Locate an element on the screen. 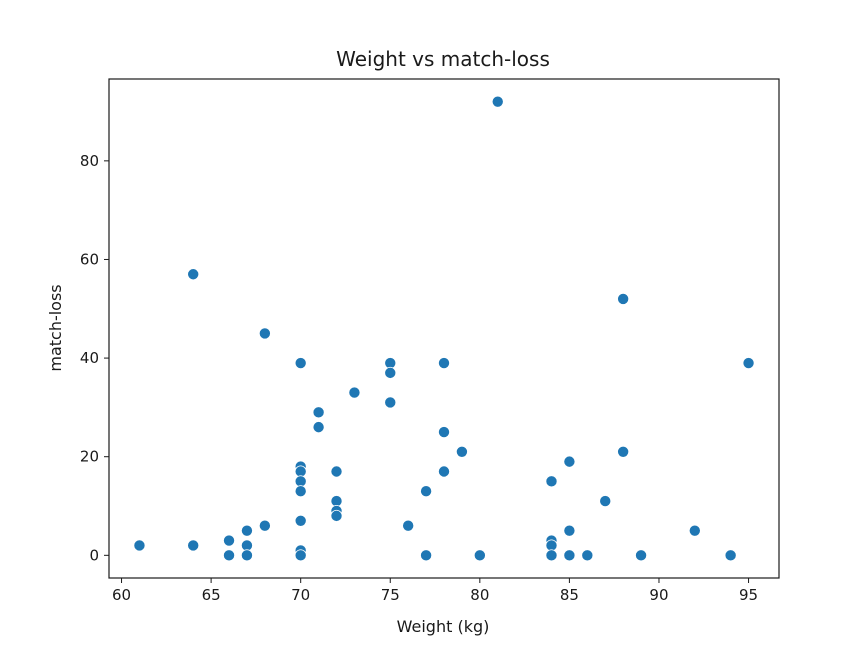 The width and height of the screenshot is (865, 649). y-tick-label: 20 is located at coordinates (89, 457).